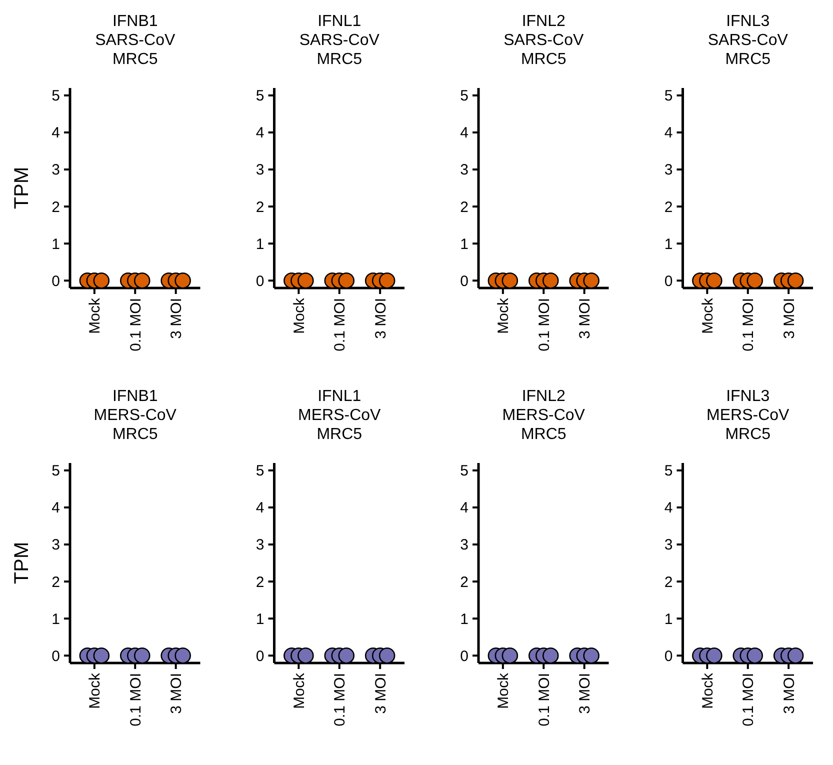  Describe the element at coordinates (135, 415) in the screenshot. I see `chart-title: IFNB1 MERS-CoV MRC5` at that location.